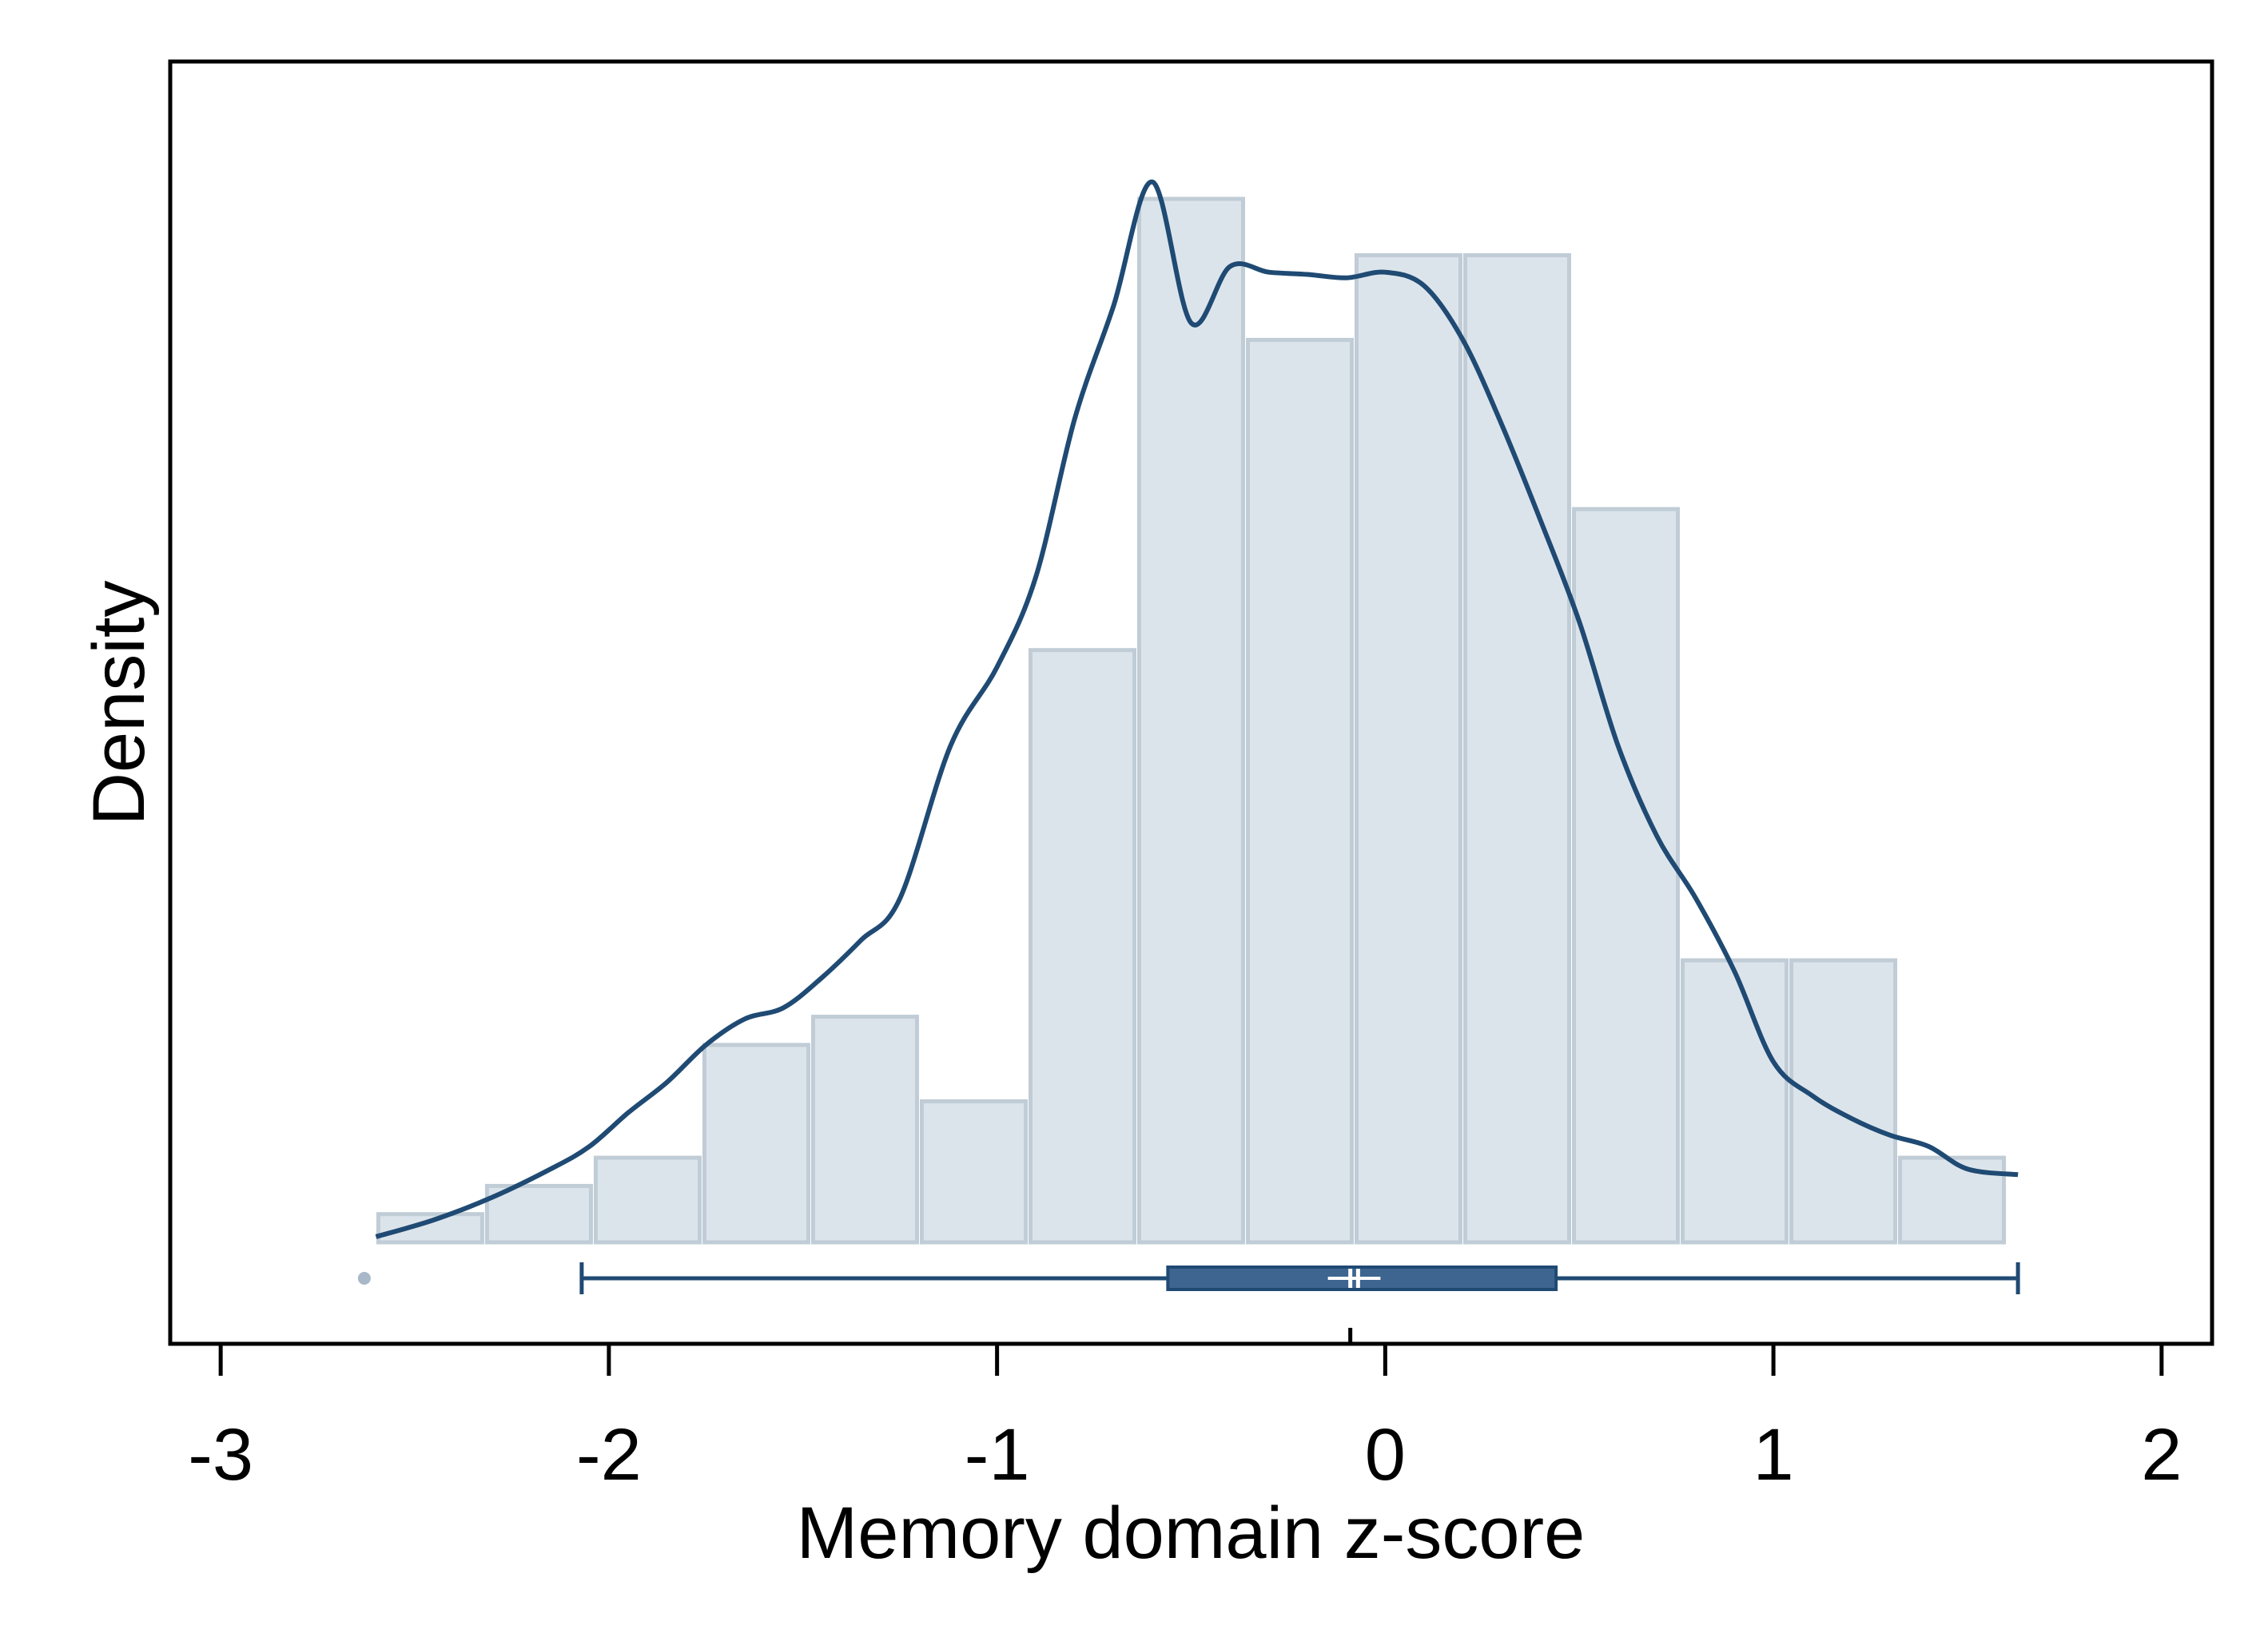 This screenshot has width=2268, height=1649. Describe the element at coordinates (997, 1455) in the screenshot. I see `x-tick-label: -1` at that location.